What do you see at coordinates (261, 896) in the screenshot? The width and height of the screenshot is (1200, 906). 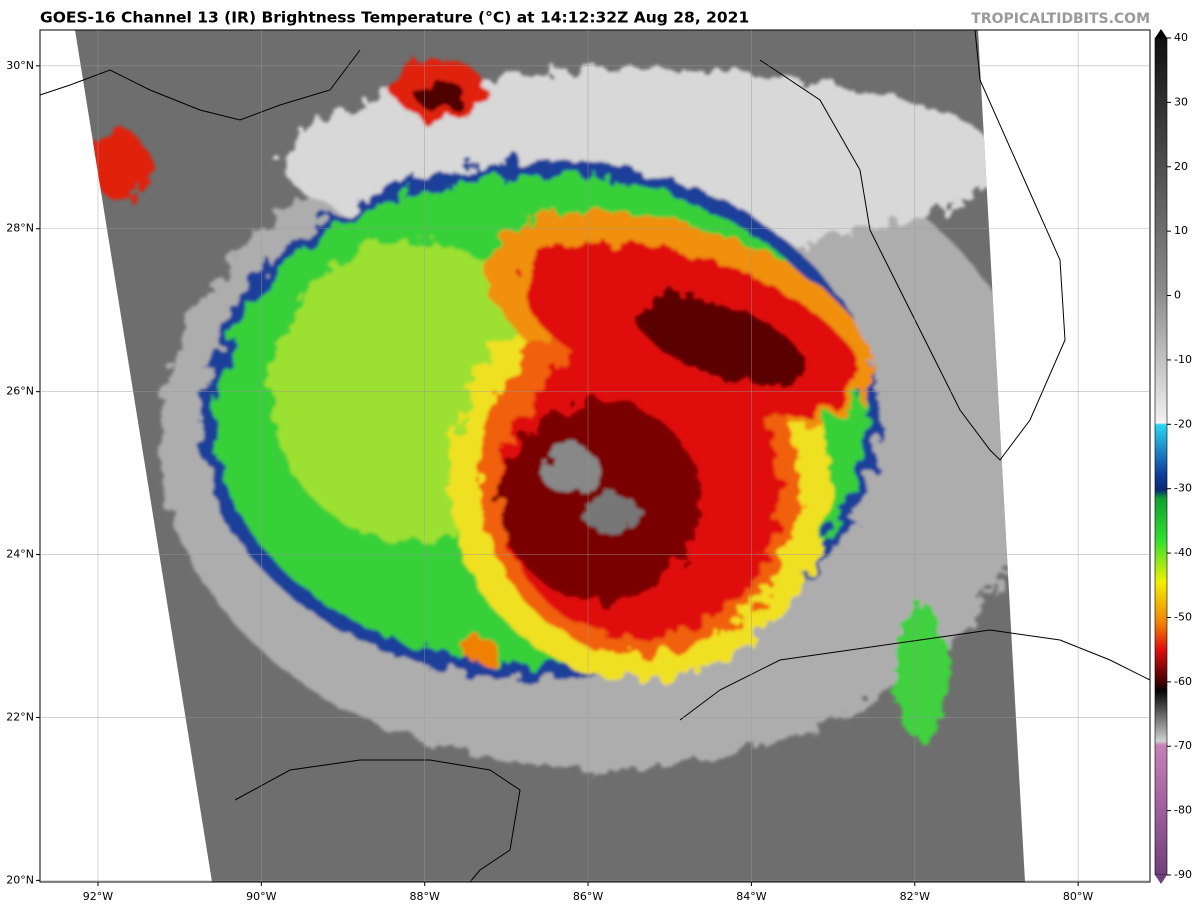 I see `lon-tick-label: 90°W` at bounding box center [261, 896].